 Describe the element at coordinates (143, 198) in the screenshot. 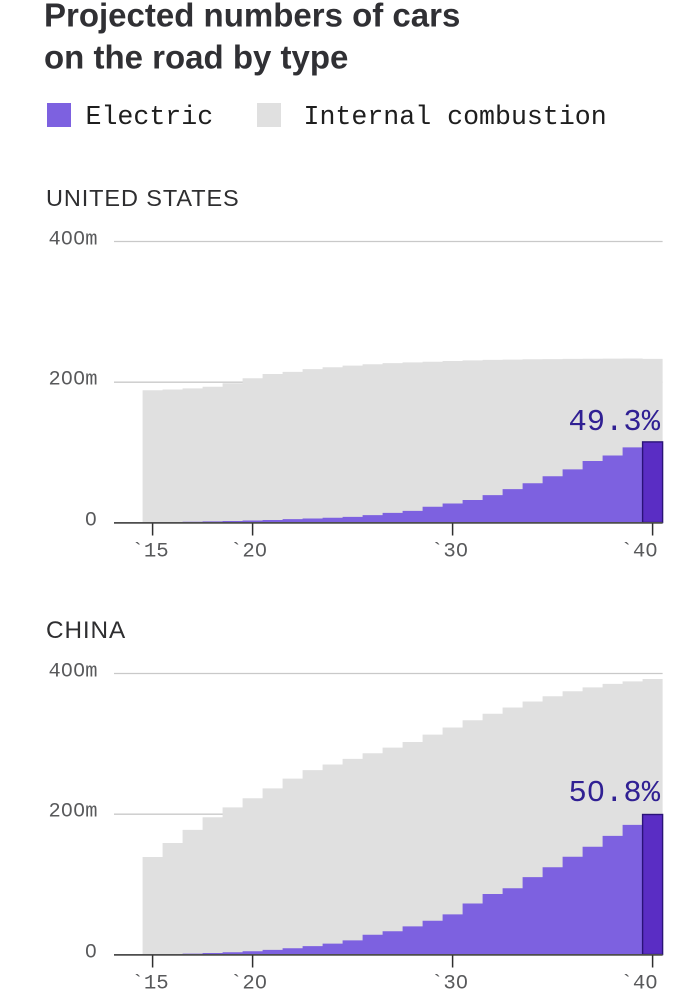

I see `svg-text: UNITED STATES` at that location.